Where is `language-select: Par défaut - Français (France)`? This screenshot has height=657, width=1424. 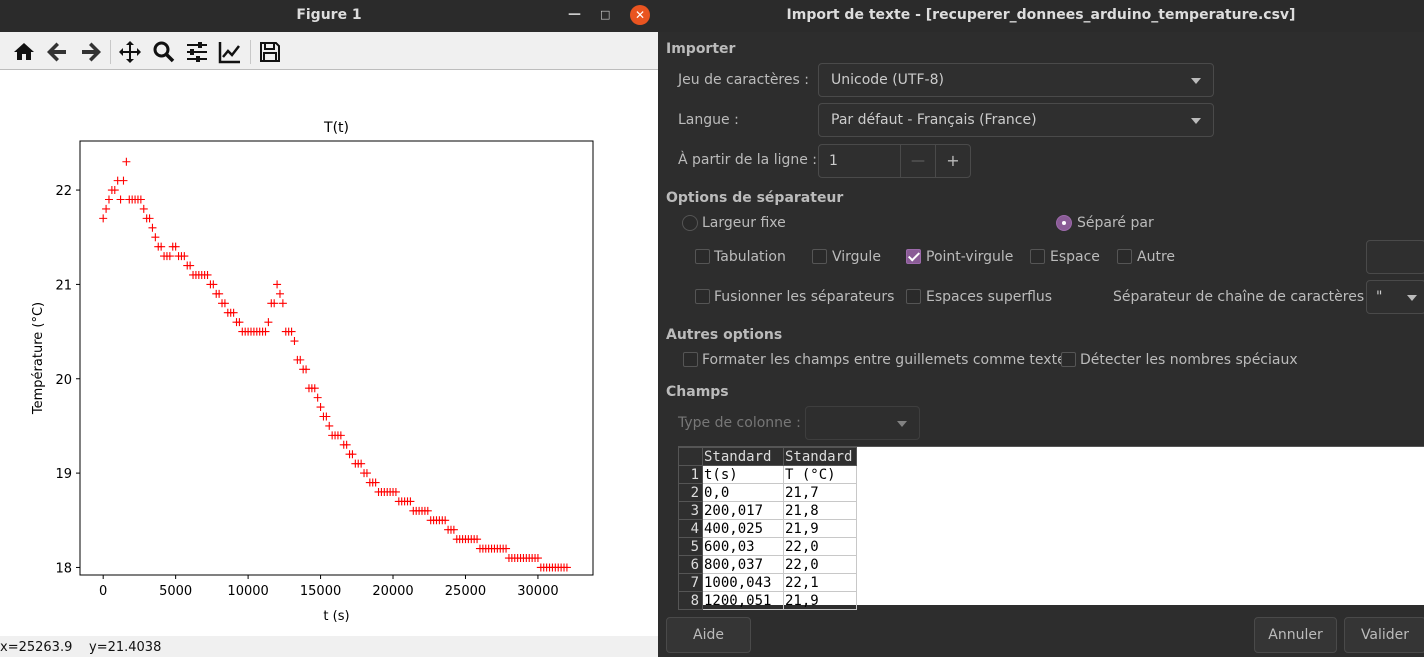 language-select: Par défaut - Français (France) is located at coordinates (1016, 120).